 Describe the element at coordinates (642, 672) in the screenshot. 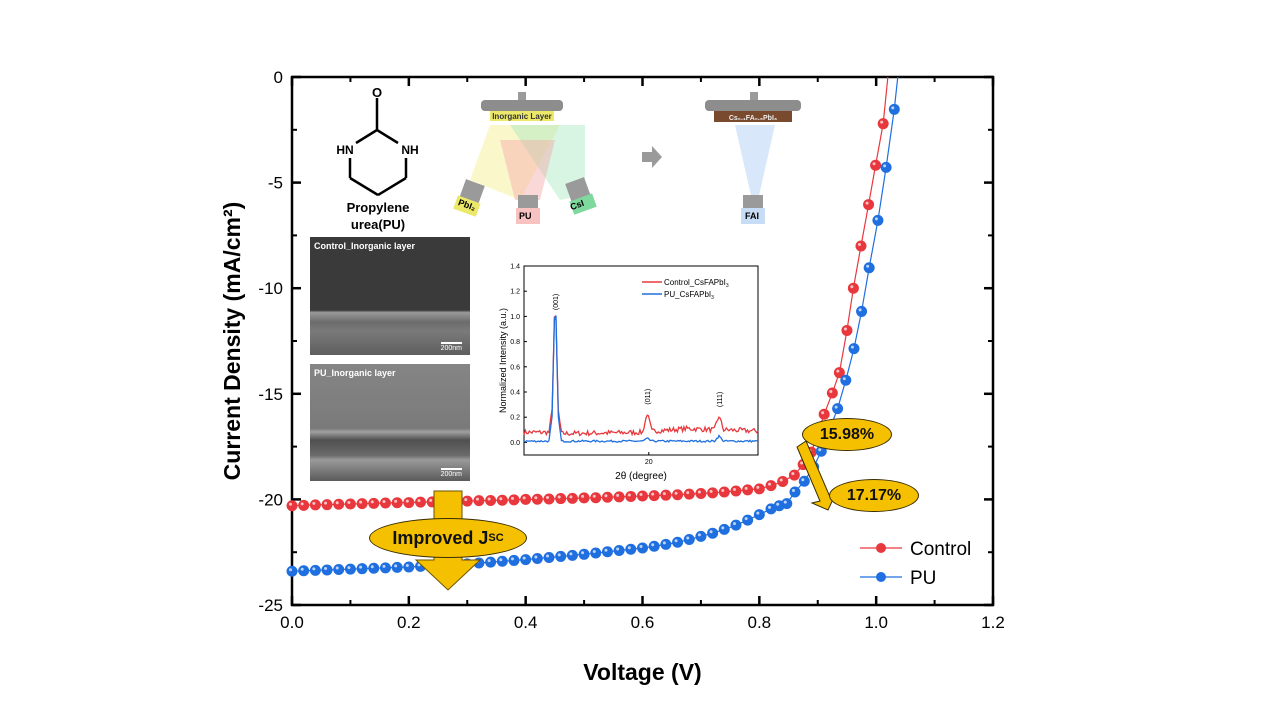

I see `x-axis-title: Voltage (V)` at that location.